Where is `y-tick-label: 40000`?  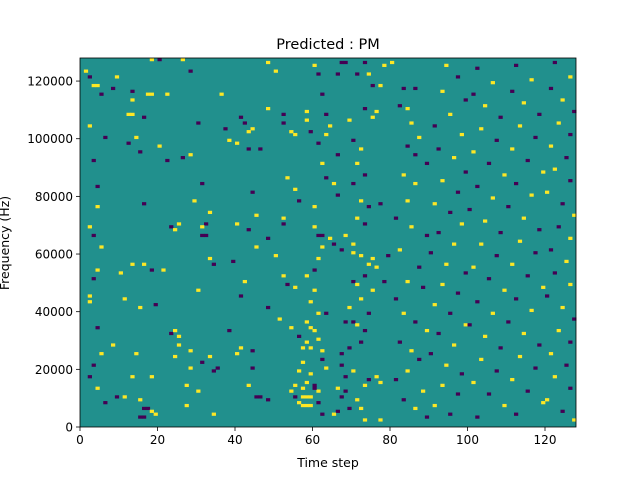
y-tick-label: 40000 is located at coordinates (54, 312).